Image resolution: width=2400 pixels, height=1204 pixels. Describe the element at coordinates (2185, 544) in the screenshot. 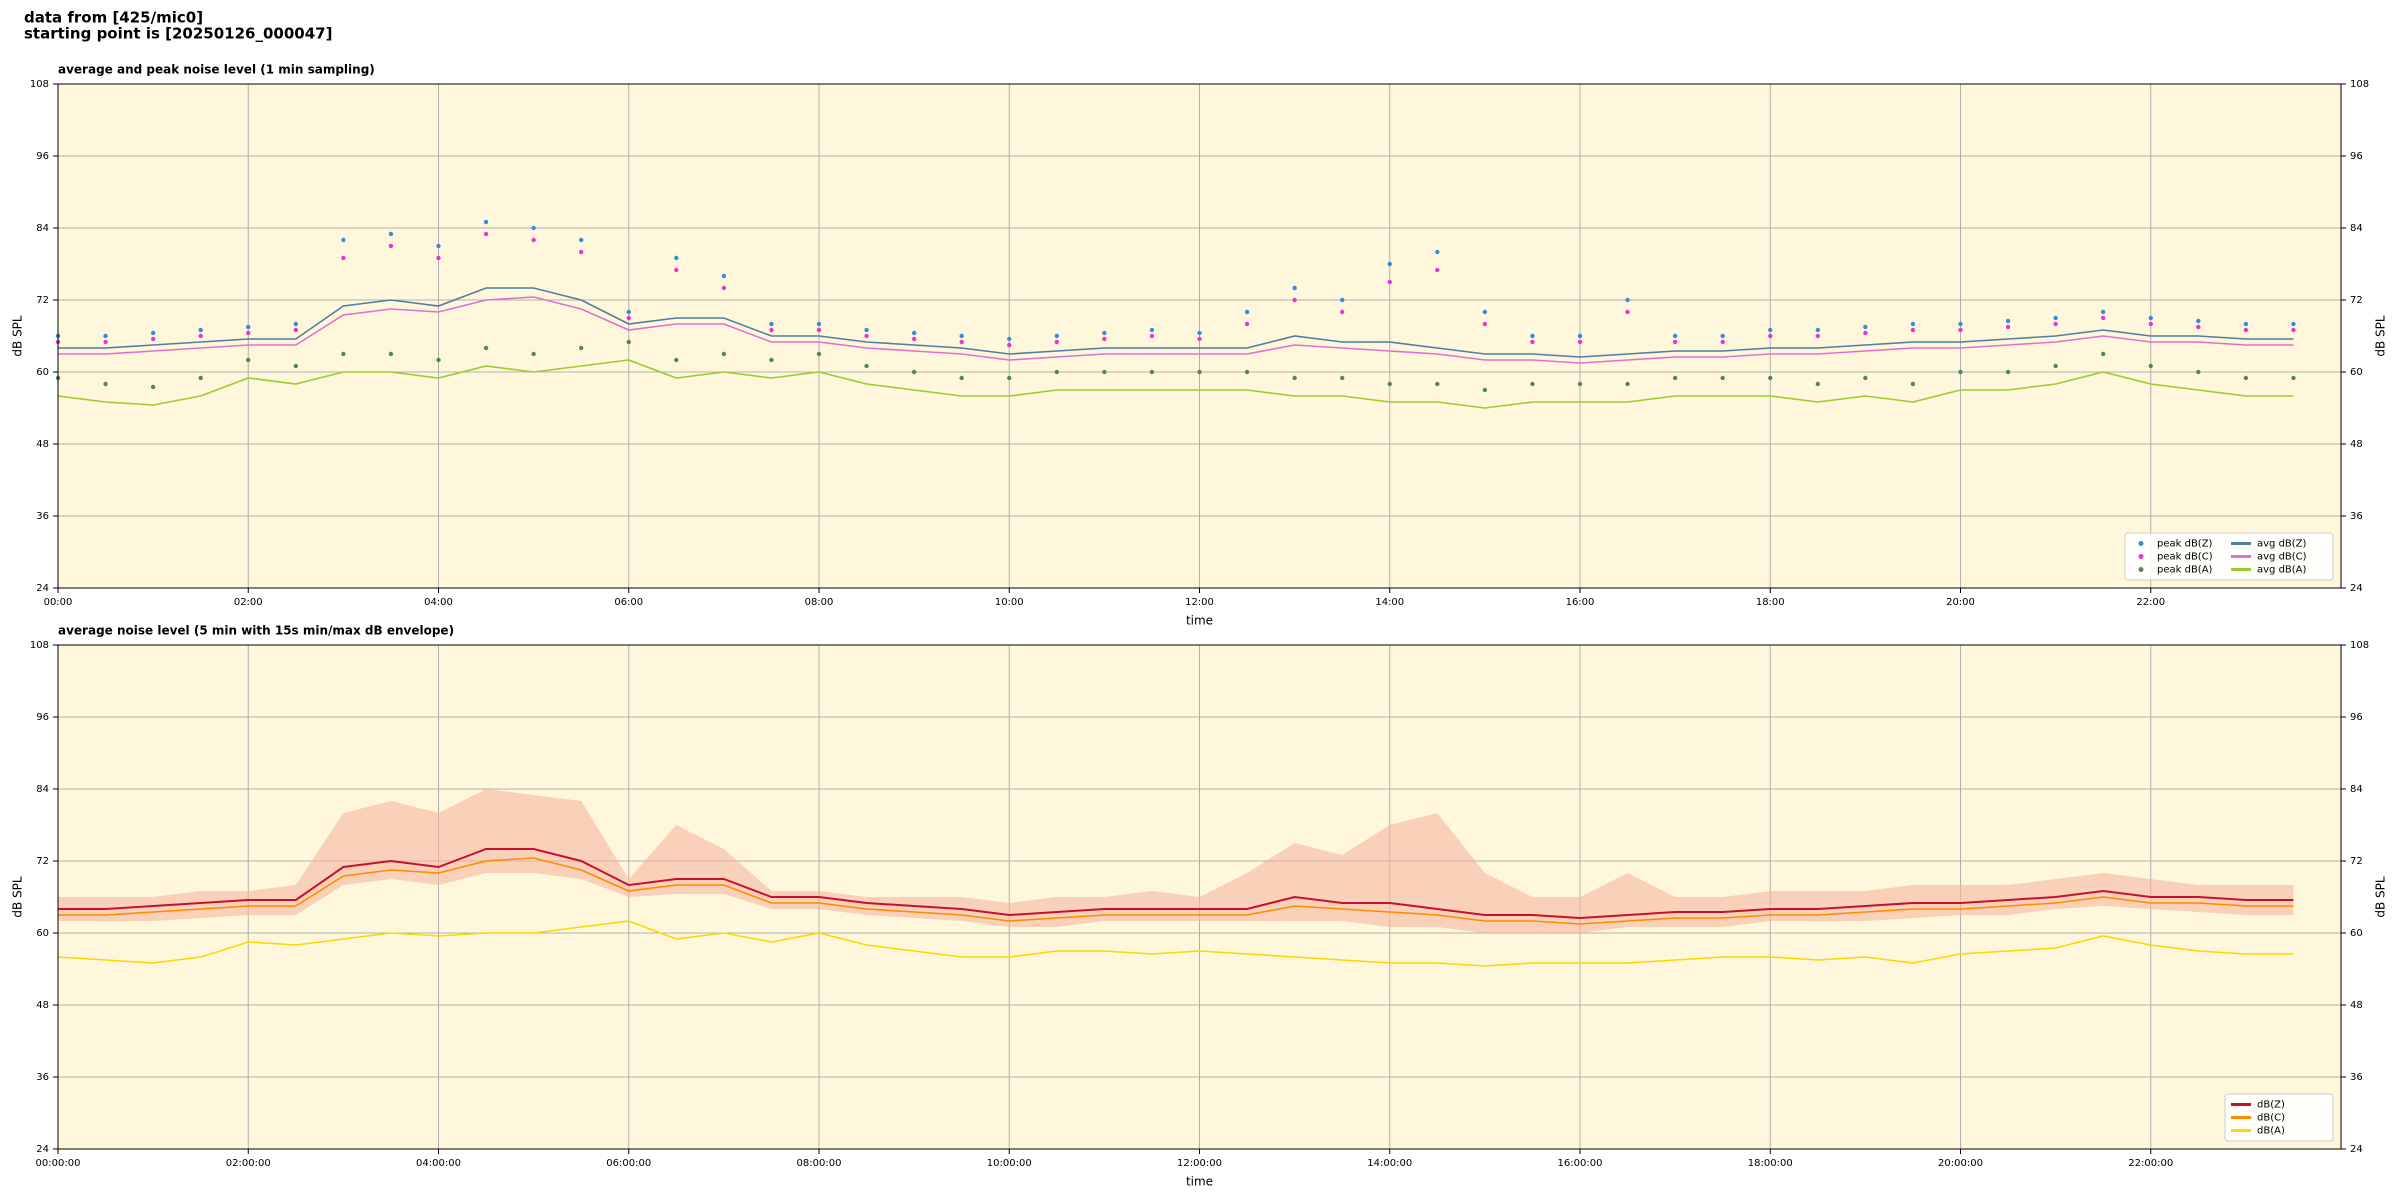

I see `legend-label: peak dB(Z)` at that location.